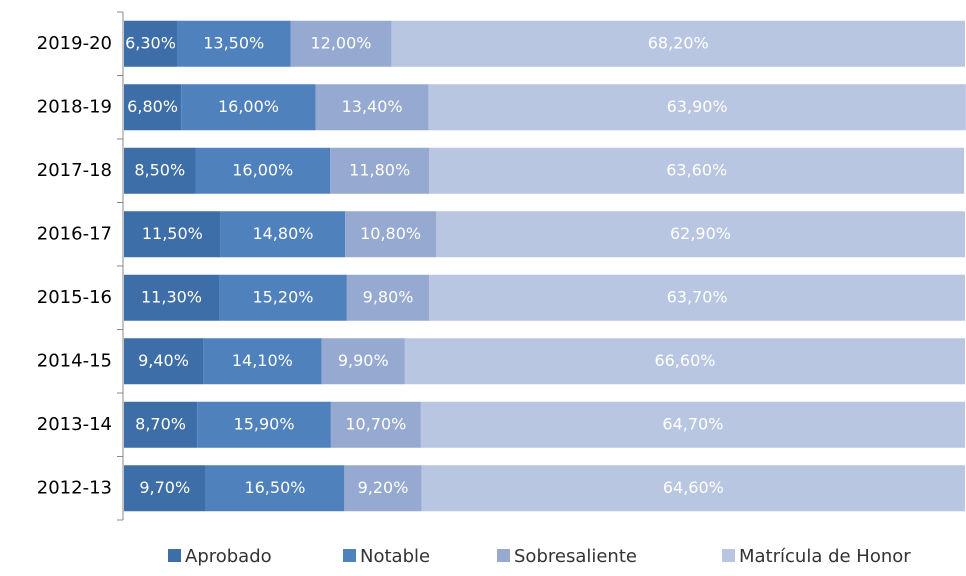 This screenshot has height=576, width=966. What do you see at coordinates (395, 556) in the screenshot?
I see `legend-label: Notable` at bounding box center [395, 556].